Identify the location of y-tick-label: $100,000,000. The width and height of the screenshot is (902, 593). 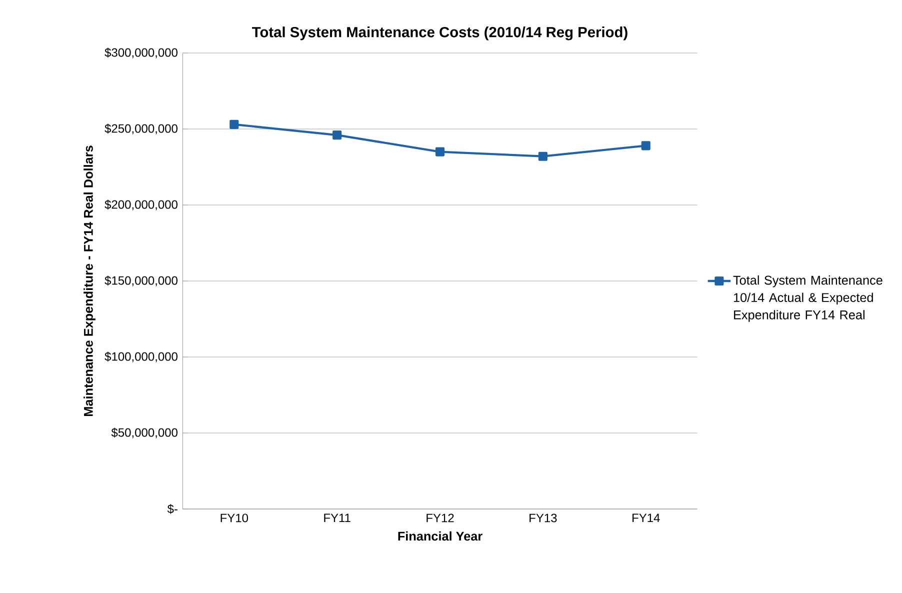
(141, 357).